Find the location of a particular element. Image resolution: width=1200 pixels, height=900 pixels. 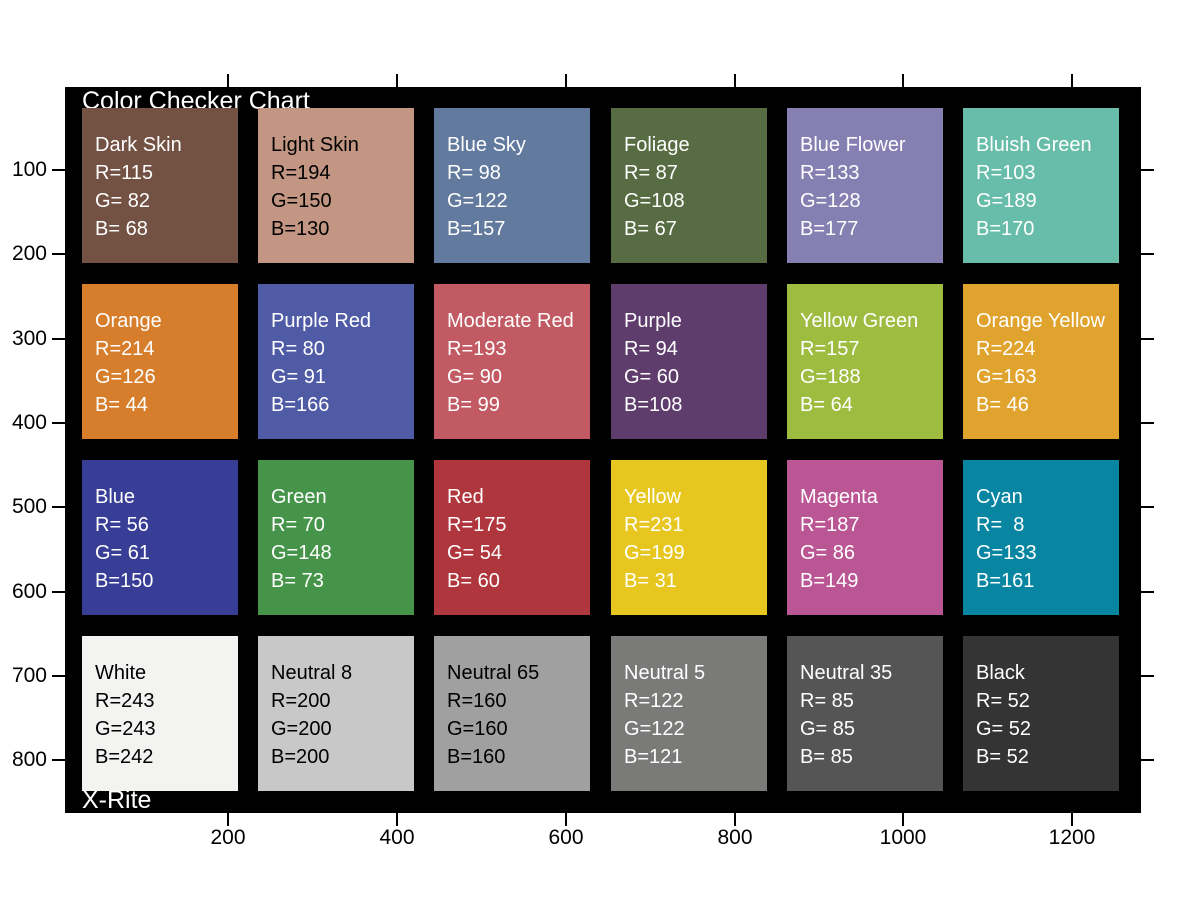

patch-b-value: B=157 is located at coordinates (476, 229).